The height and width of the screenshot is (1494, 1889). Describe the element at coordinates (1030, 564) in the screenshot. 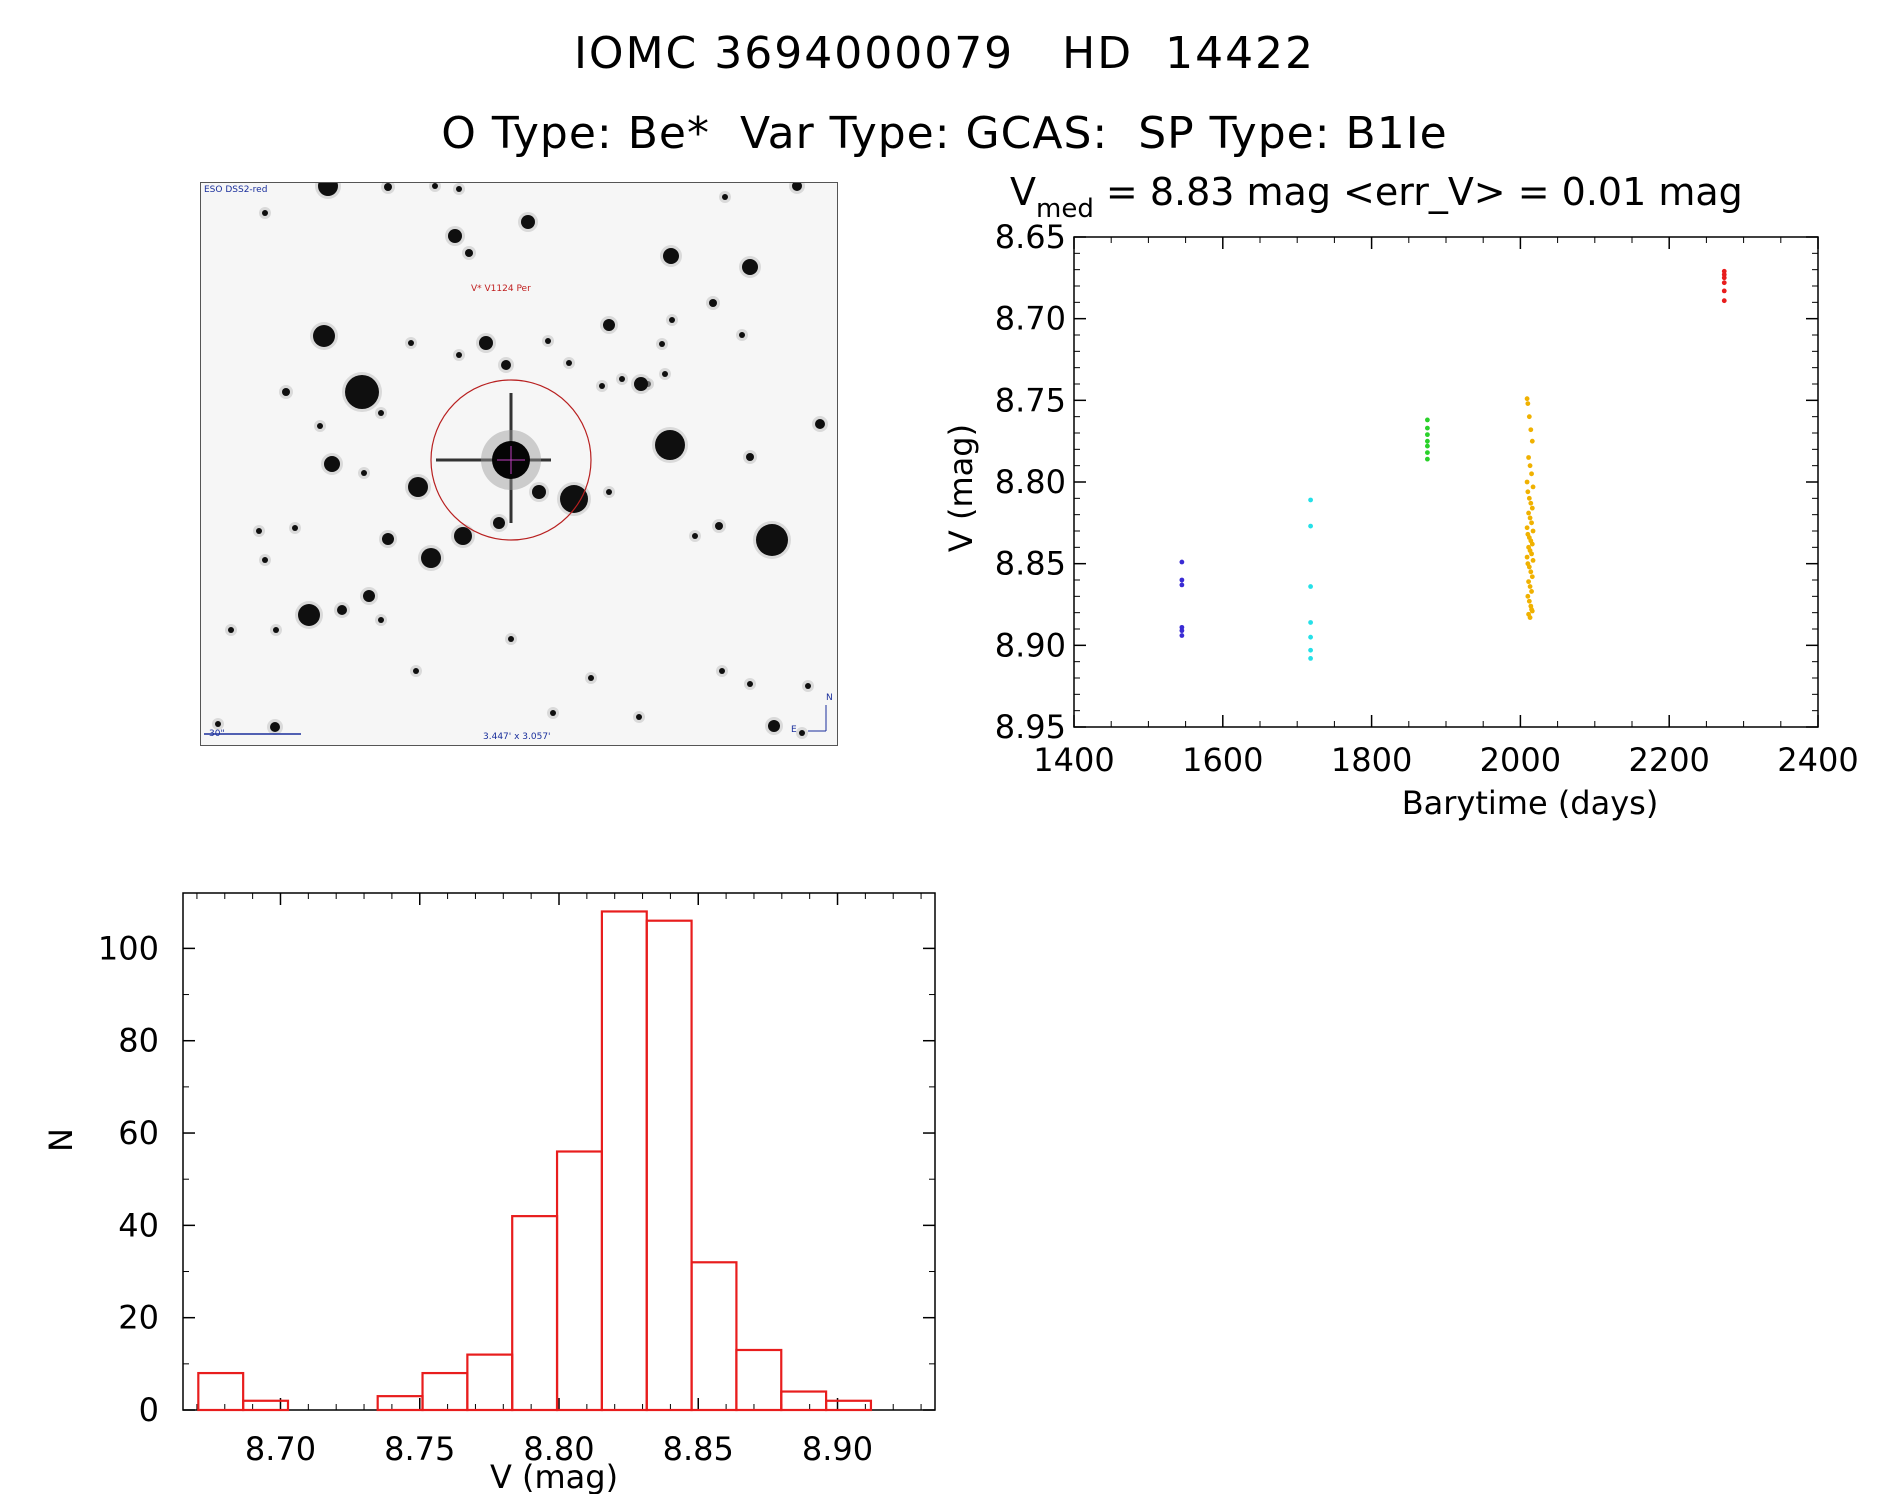

I see `y-tick-label: 8.85` at that location.